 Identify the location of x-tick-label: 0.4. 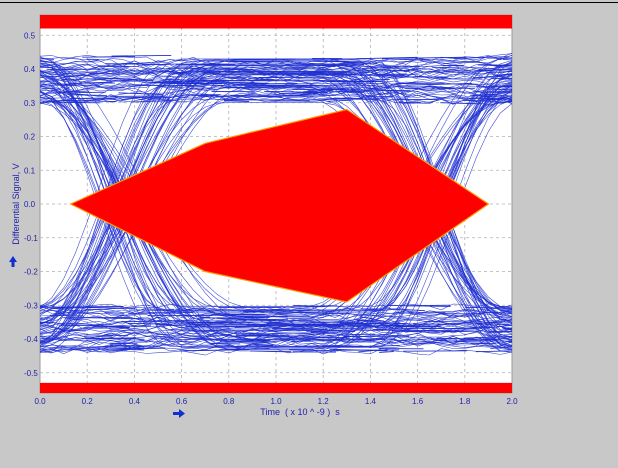
(135, 401).